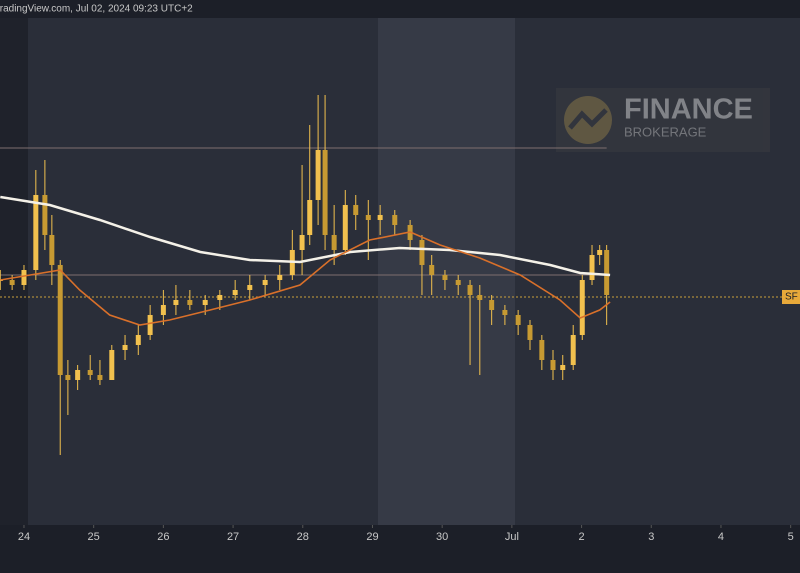  Describe the element at coordinates (24, 537) in the screenshot. I see `x-tick-label: 24` at that location.